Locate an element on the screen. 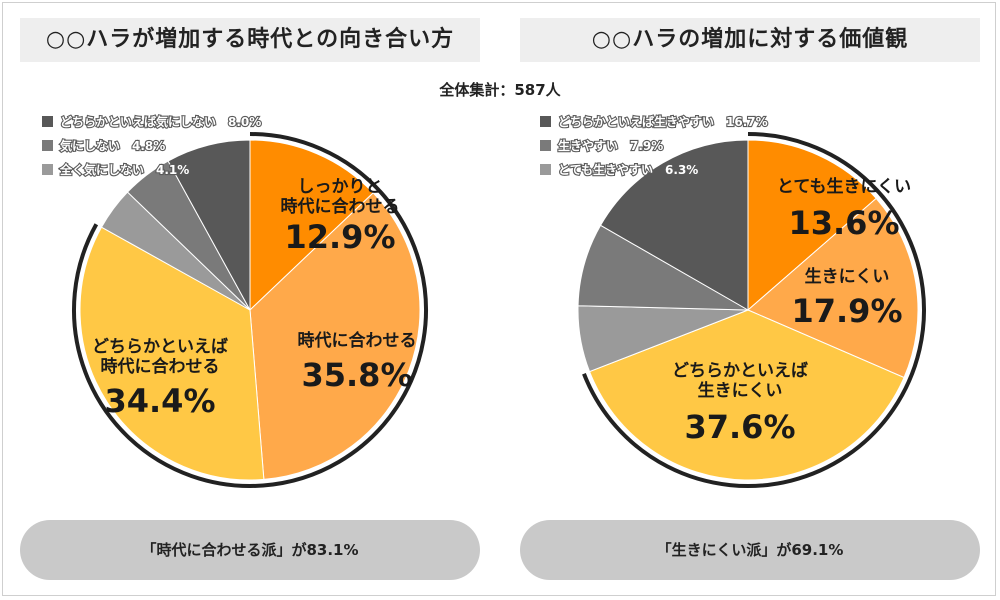 The height and width of the screenshot is (600, 1000). legend-label: 気にしない 4.8% is located at coordinates (112, 145).